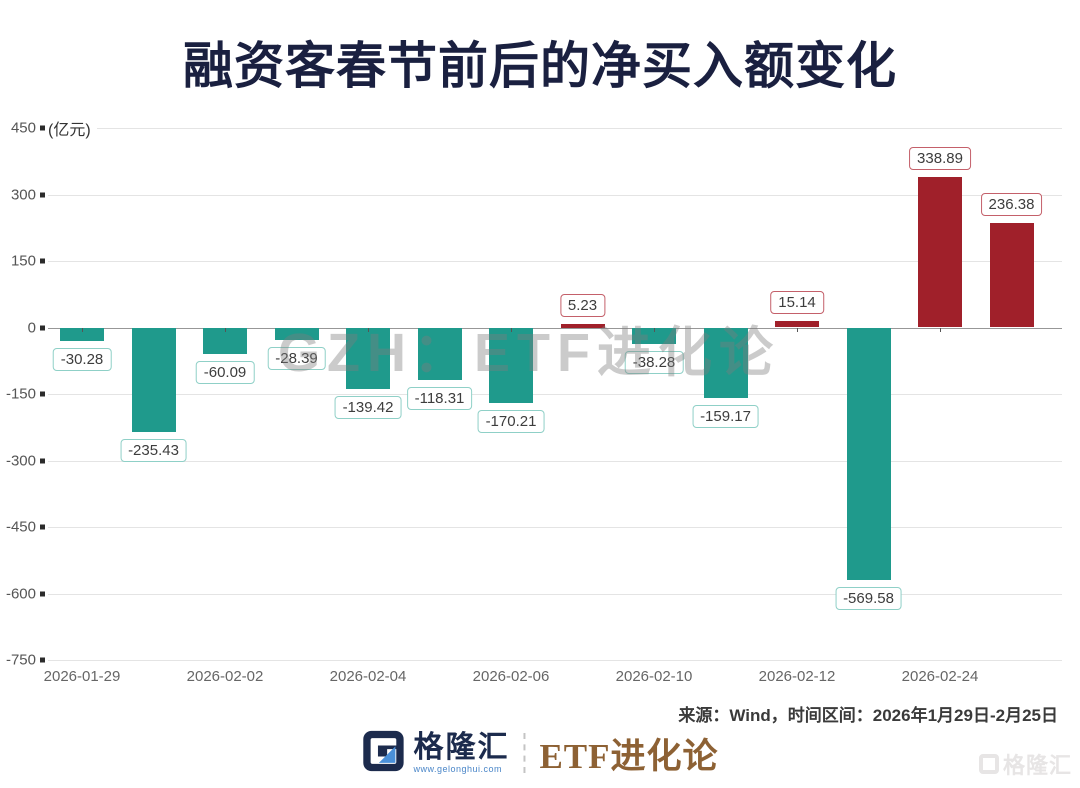 Image resolution: width=1080 pixels, height=788 pixels. What do you see at coordinates (1037, 765) in the screenshot?
I see `corner-watermark-text: 格隆汇` at bounding box center [1037, 765].